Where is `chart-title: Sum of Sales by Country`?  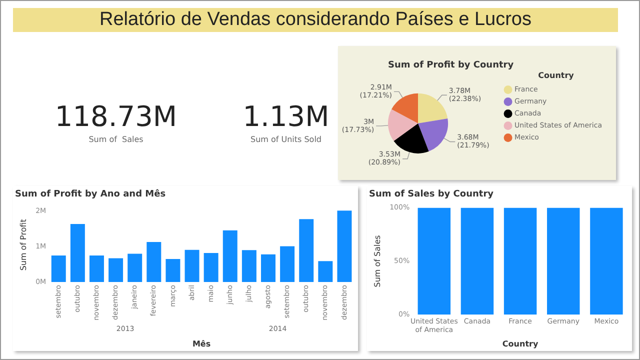
chart-title: Sum of Sales by Country is located at coordinates (431, 195).